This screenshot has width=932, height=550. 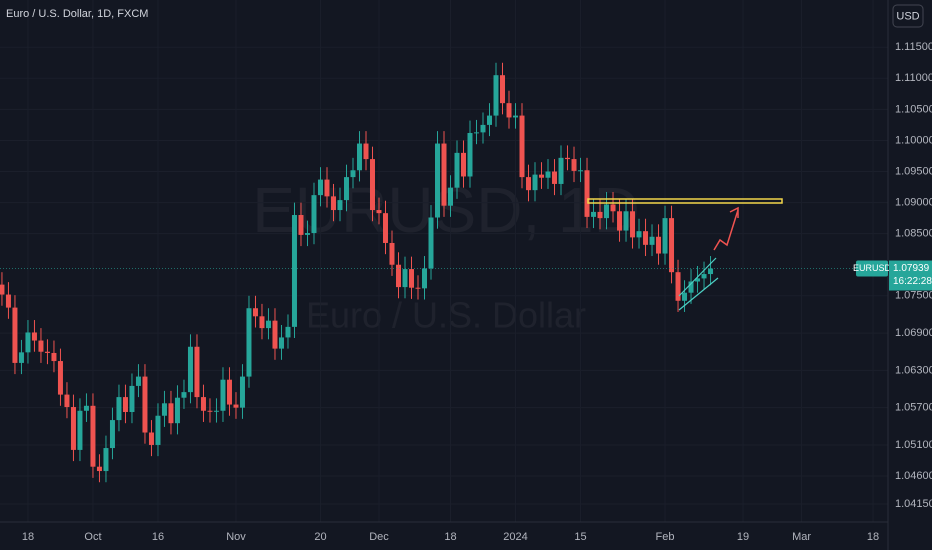 What do you see at coordinates (913, 476) in the screenshot?
I see `y-tick-label: 1.04600` at bounding box center [913, 476].